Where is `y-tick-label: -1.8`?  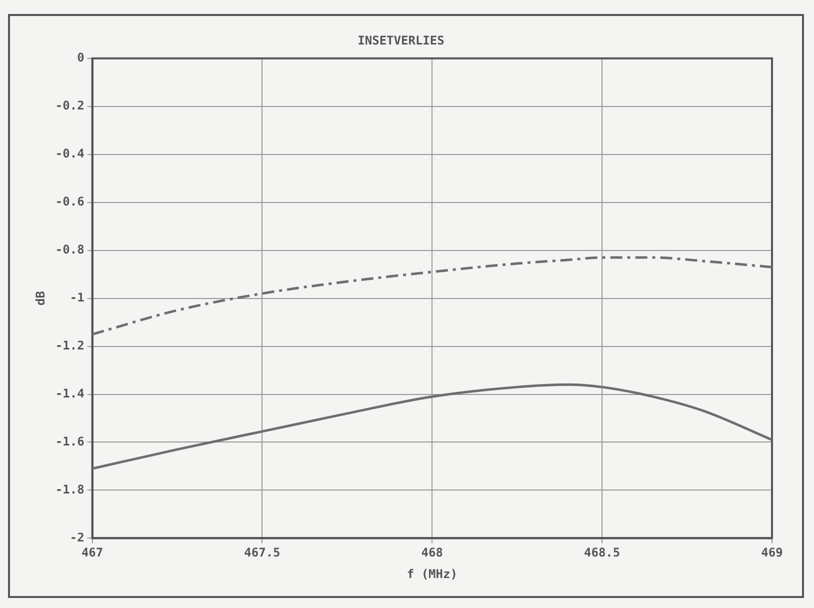 y-tick-label: -1.8 is located at coordinates (69, 489).